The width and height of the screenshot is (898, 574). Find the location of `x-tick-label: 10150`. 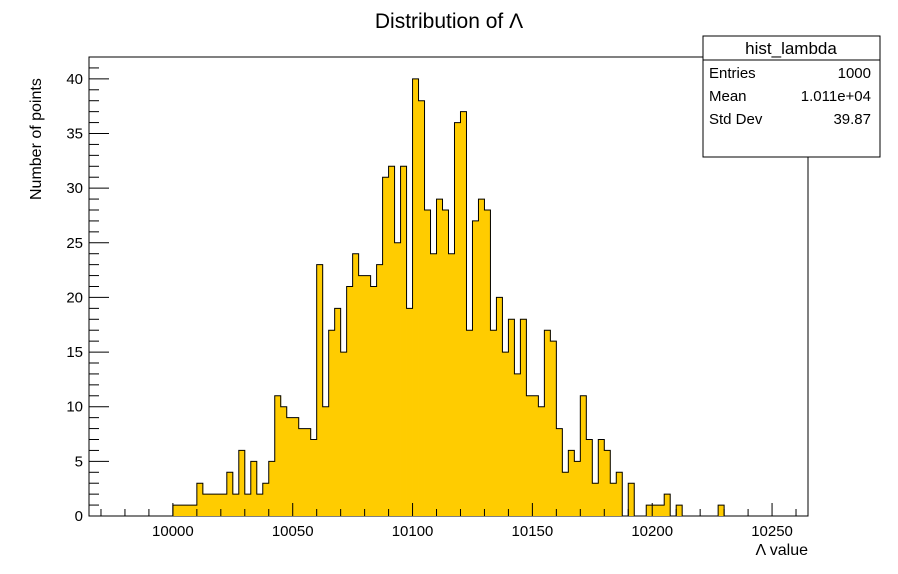

x-tick-label: 10150 is located at coordinates (533, 531).